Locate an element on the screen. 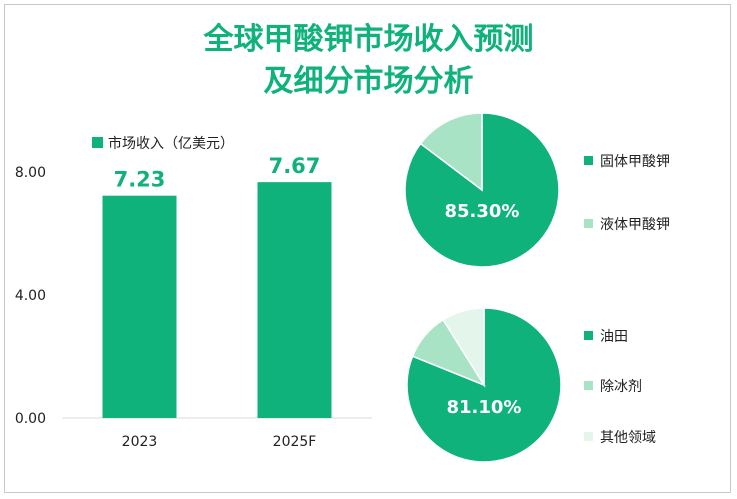 The image size is (737, 499). x-tick-label: 2025F is located at coordinates (295, 442).